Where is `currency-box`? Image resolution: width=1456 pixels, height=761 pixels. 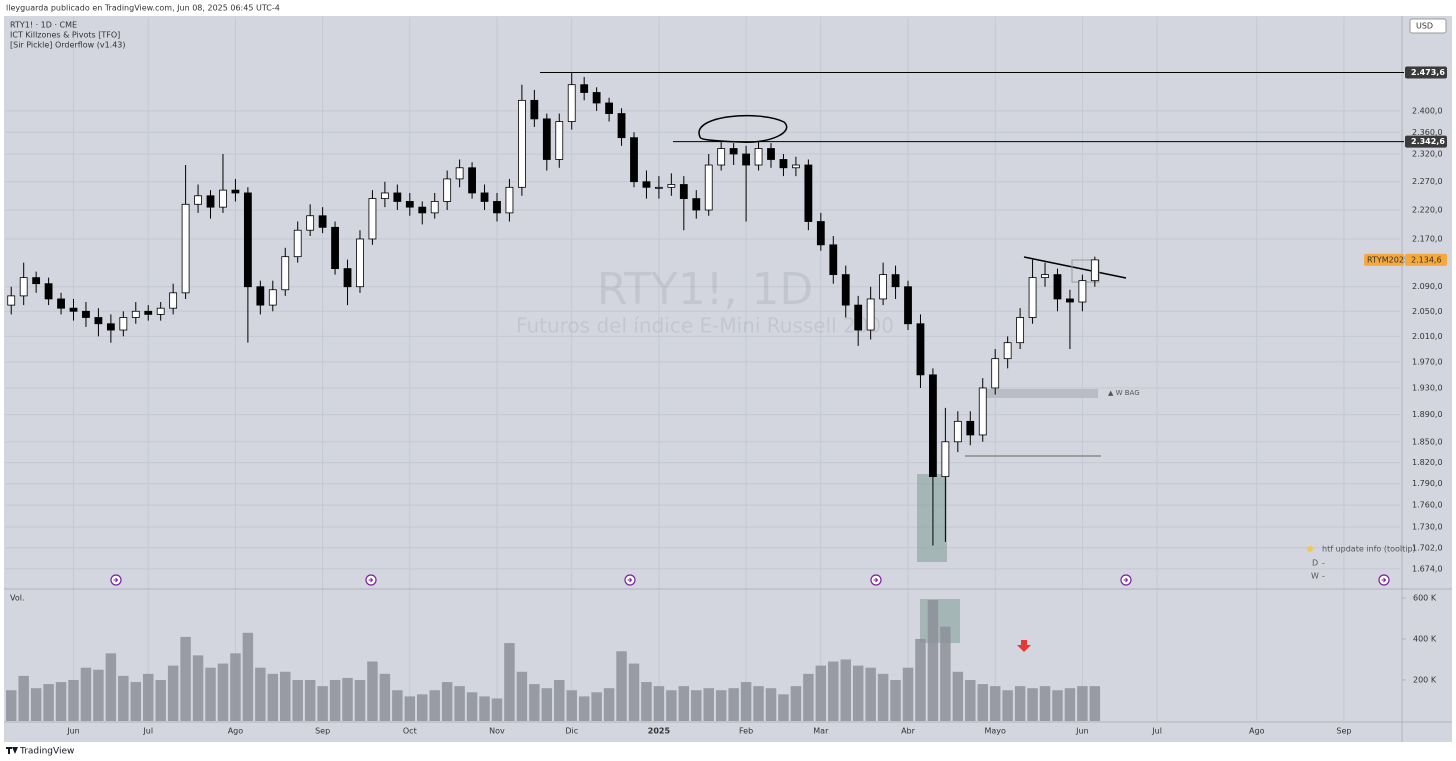
currency-box is located at coordinates (1428, 26).